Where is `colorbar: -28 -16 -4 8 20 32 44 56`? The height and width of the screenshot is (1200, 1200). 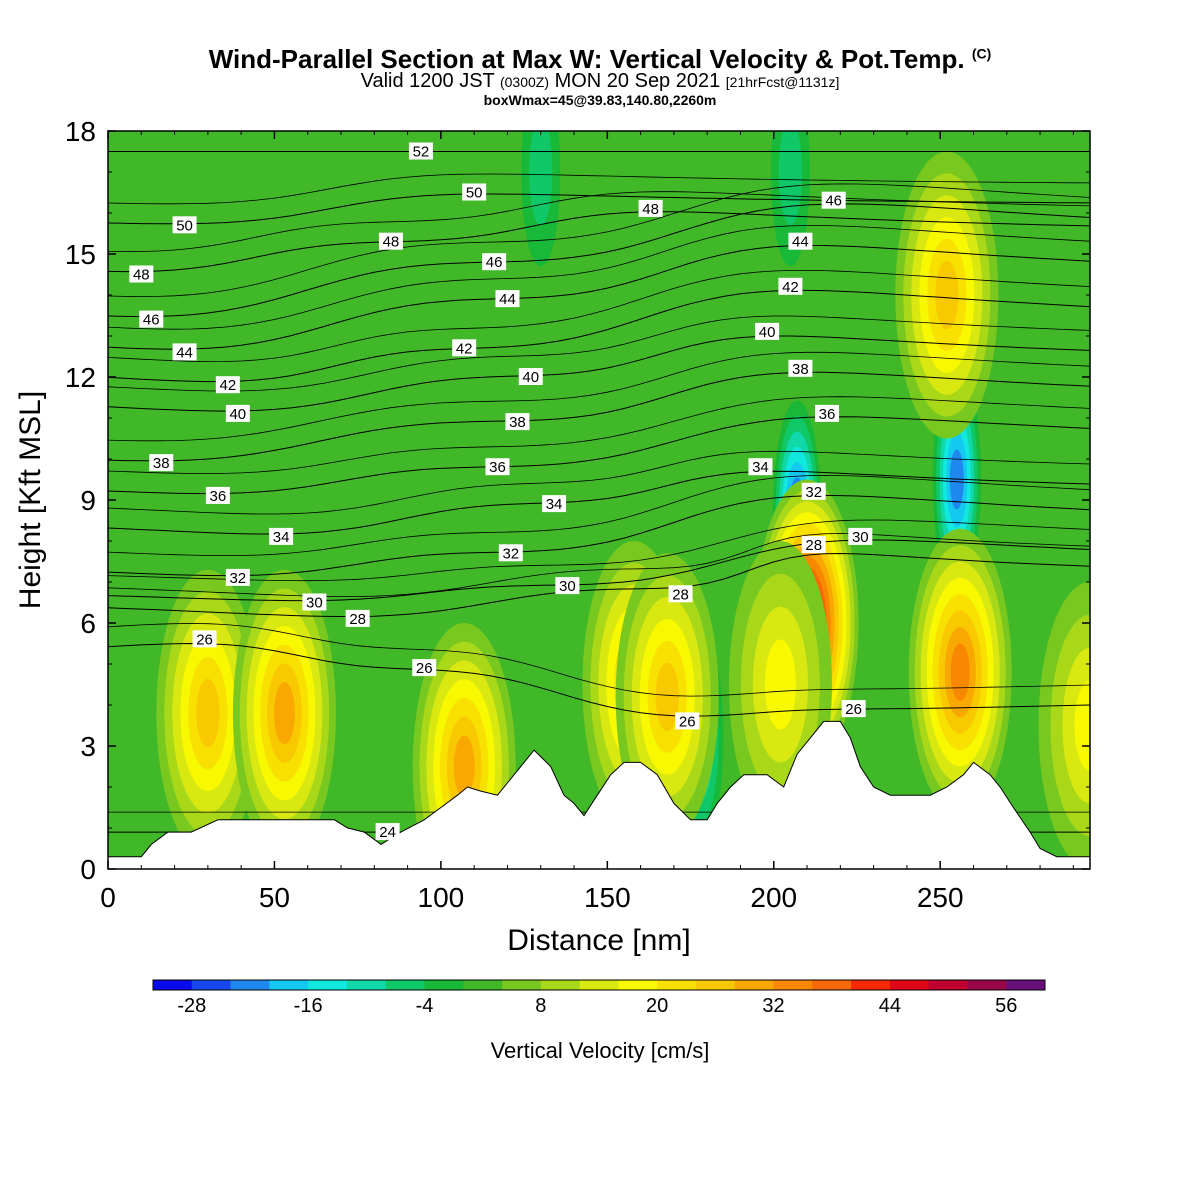 colorbar: -28 -16 -4 8 20 32 44 56 is located at coordinates (599, 998).